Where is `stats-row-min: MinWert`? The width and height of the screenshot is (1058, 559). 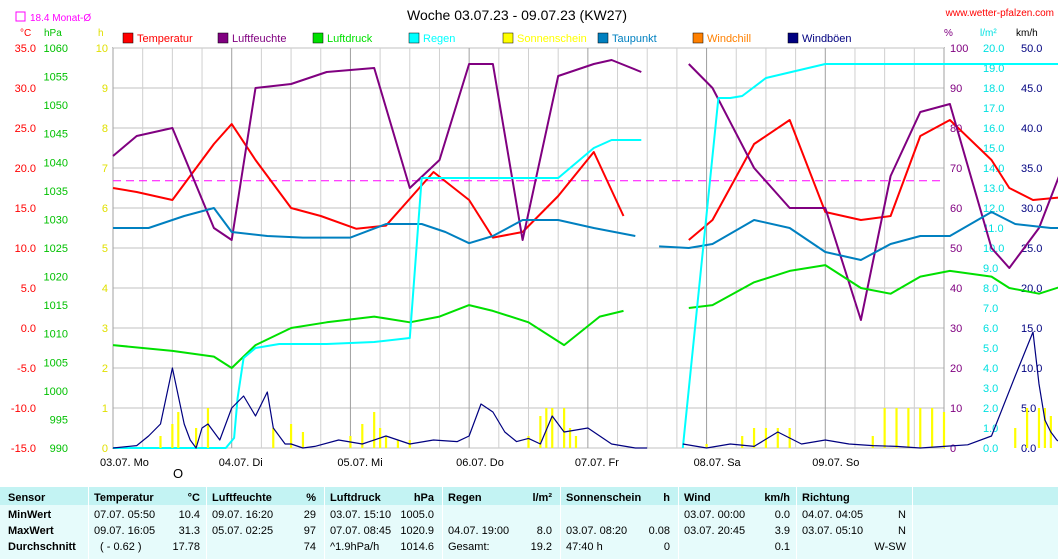
stats-row-min: MinWert is located at coordinates (30, 515).